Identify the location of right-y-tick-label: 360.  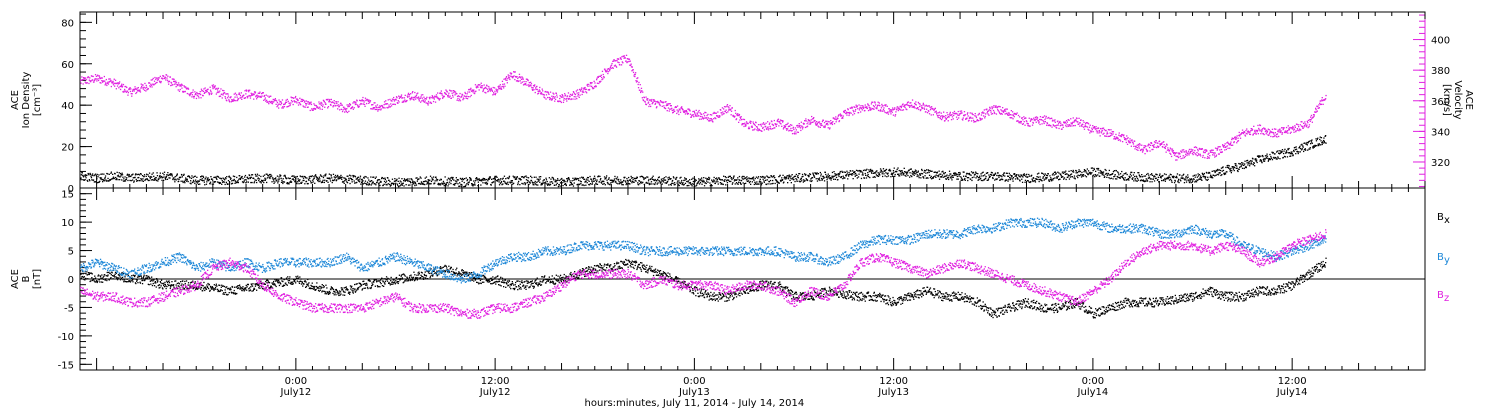
(1440, 102).